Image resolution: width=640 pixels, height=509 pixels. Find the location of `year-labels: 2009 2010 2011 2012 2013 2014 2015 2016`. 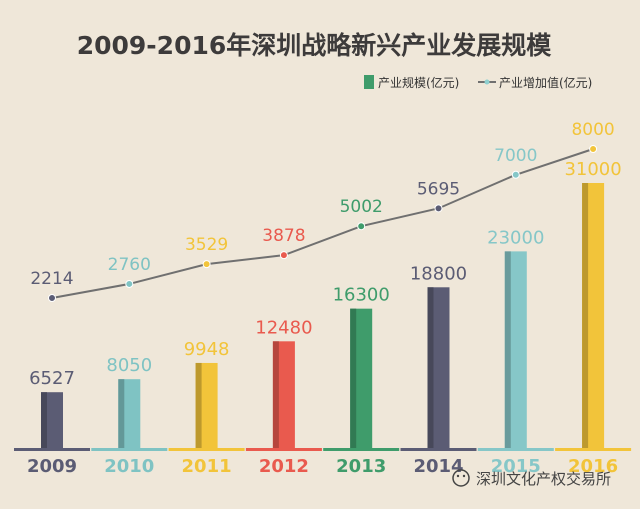

year-labels: 2009 2010 2011 2012 2013 2014 2015 2016 is located at coordinates (322, 466).